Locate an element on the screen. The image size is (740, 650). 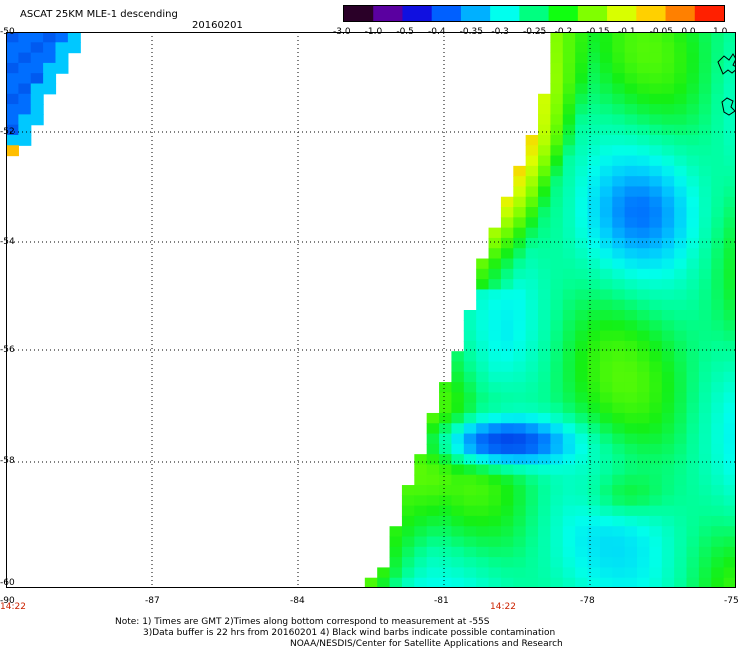
latitude-label: -56 is located at coordinates (7, 350).